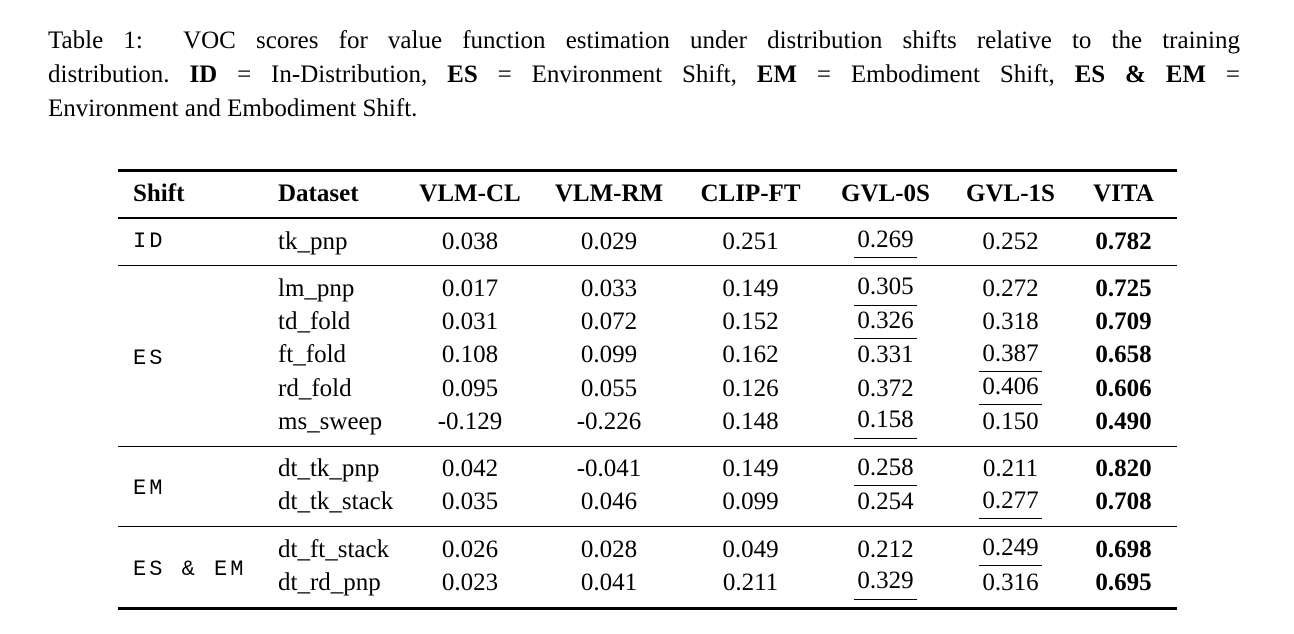 The width and height of the screenshot is (1294, 634). Describe the element at coordinates (750, 425) in the screenshot. I see `value-cell: 0.148` at that location.